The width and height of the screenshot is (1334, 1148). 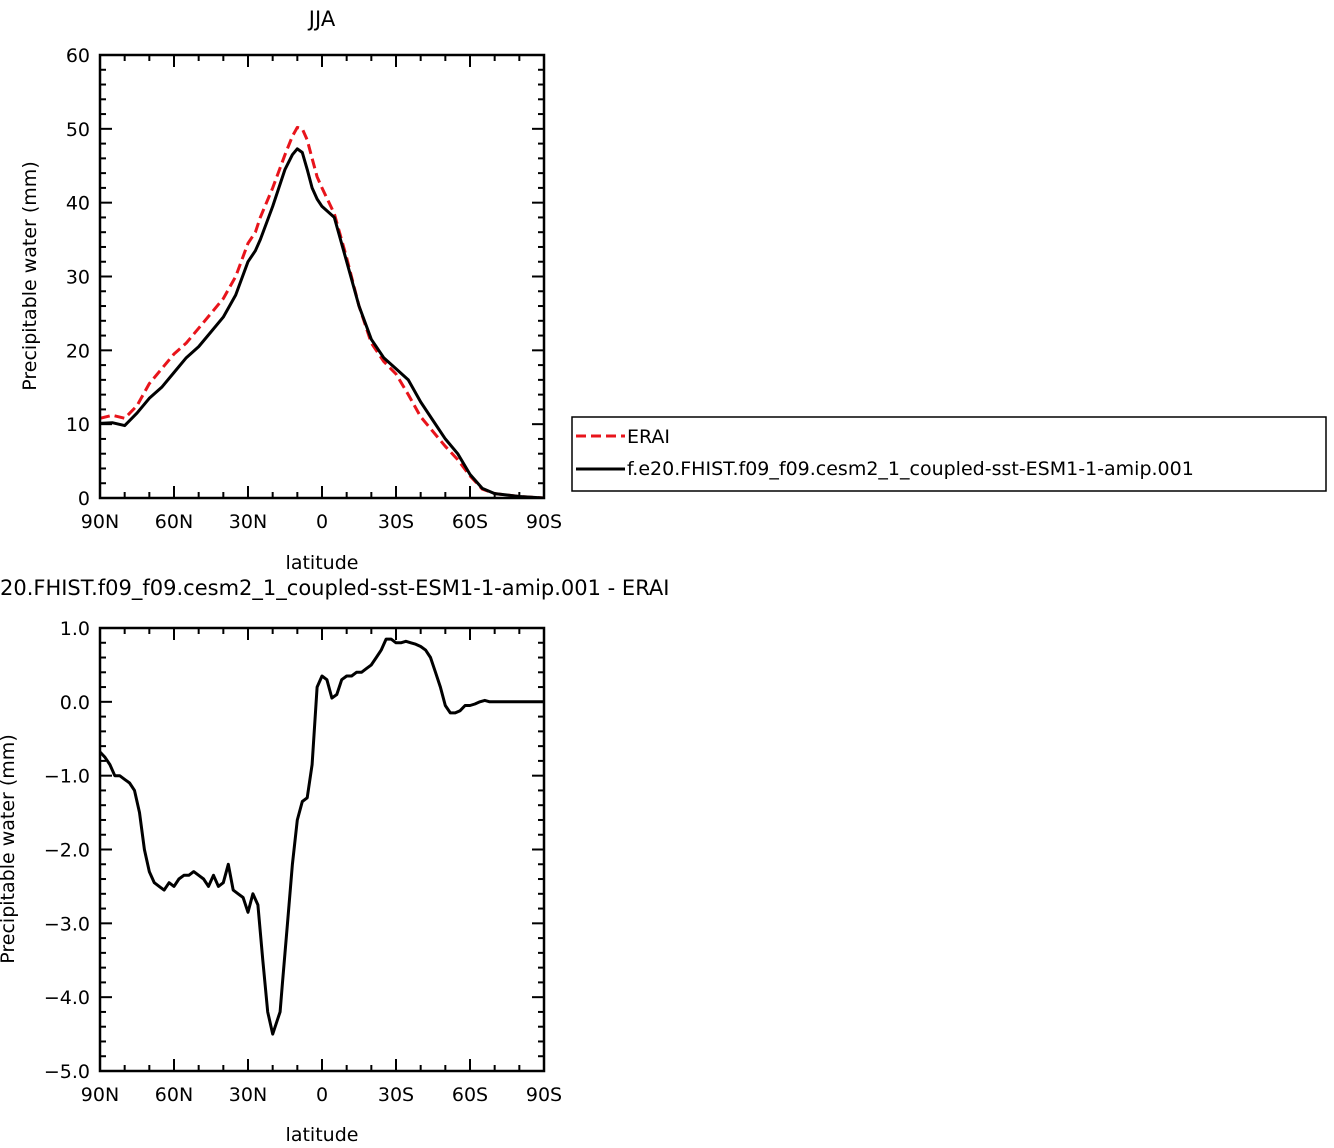 I want to click on top-chart-title: JJA, so click(x=321, y=19).